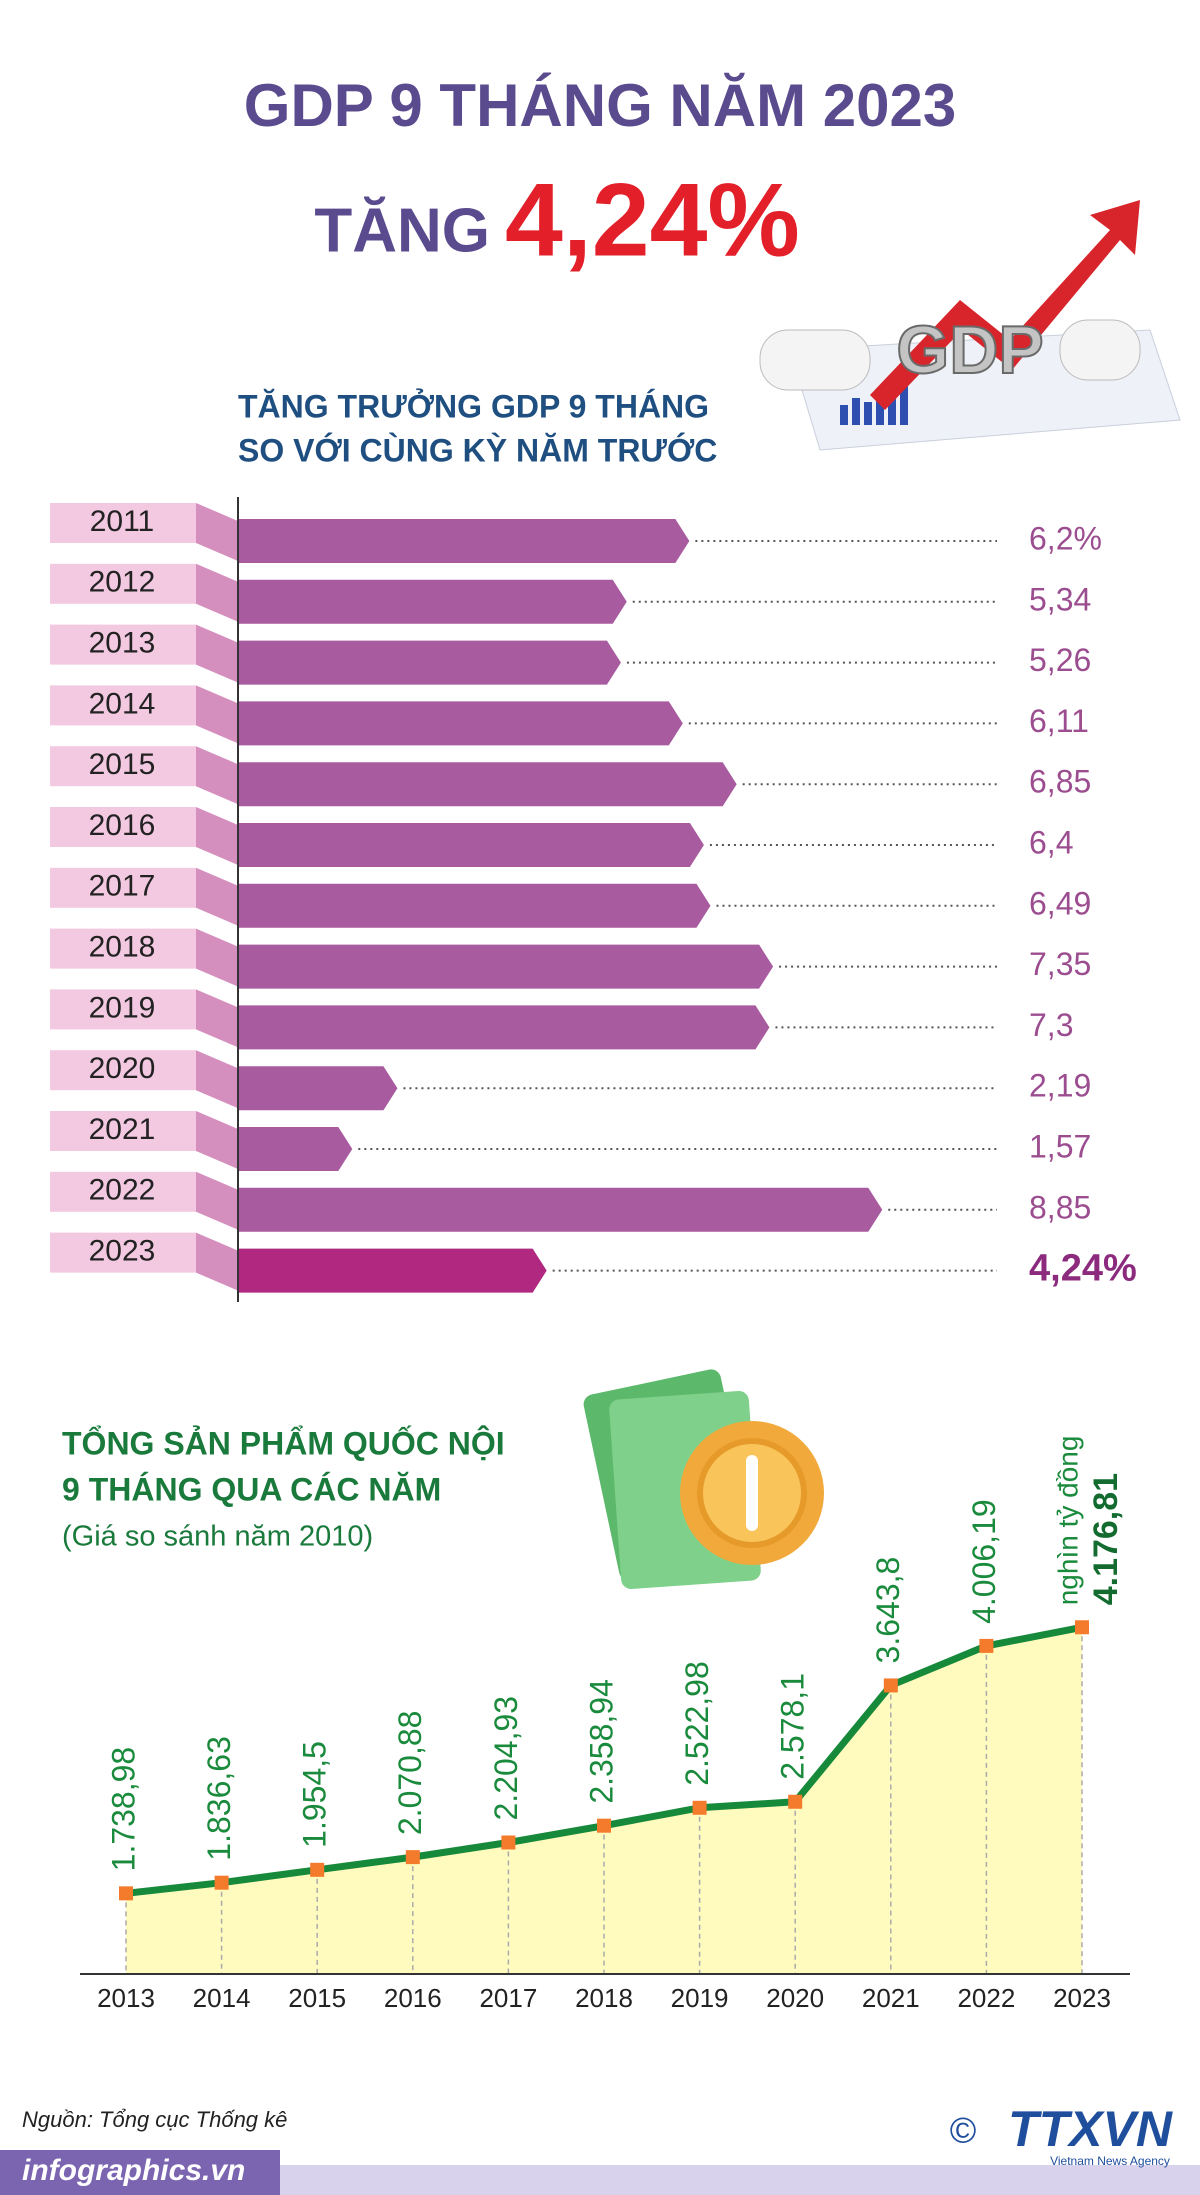  I want to click on value-label: 3.643,8, so click(888, 1610).